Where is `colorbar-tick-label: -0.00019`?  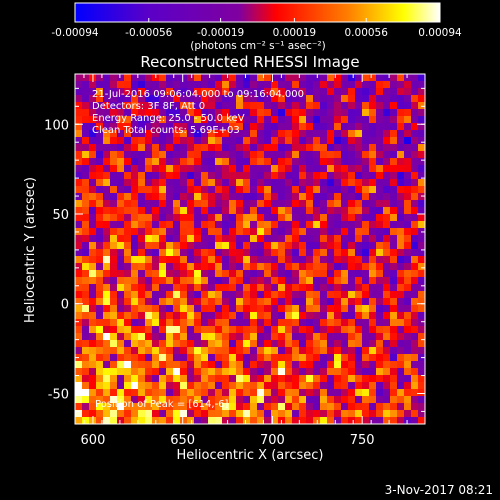 colorbar-tick-label: -0.00019 is located at coordinates (220, 33).